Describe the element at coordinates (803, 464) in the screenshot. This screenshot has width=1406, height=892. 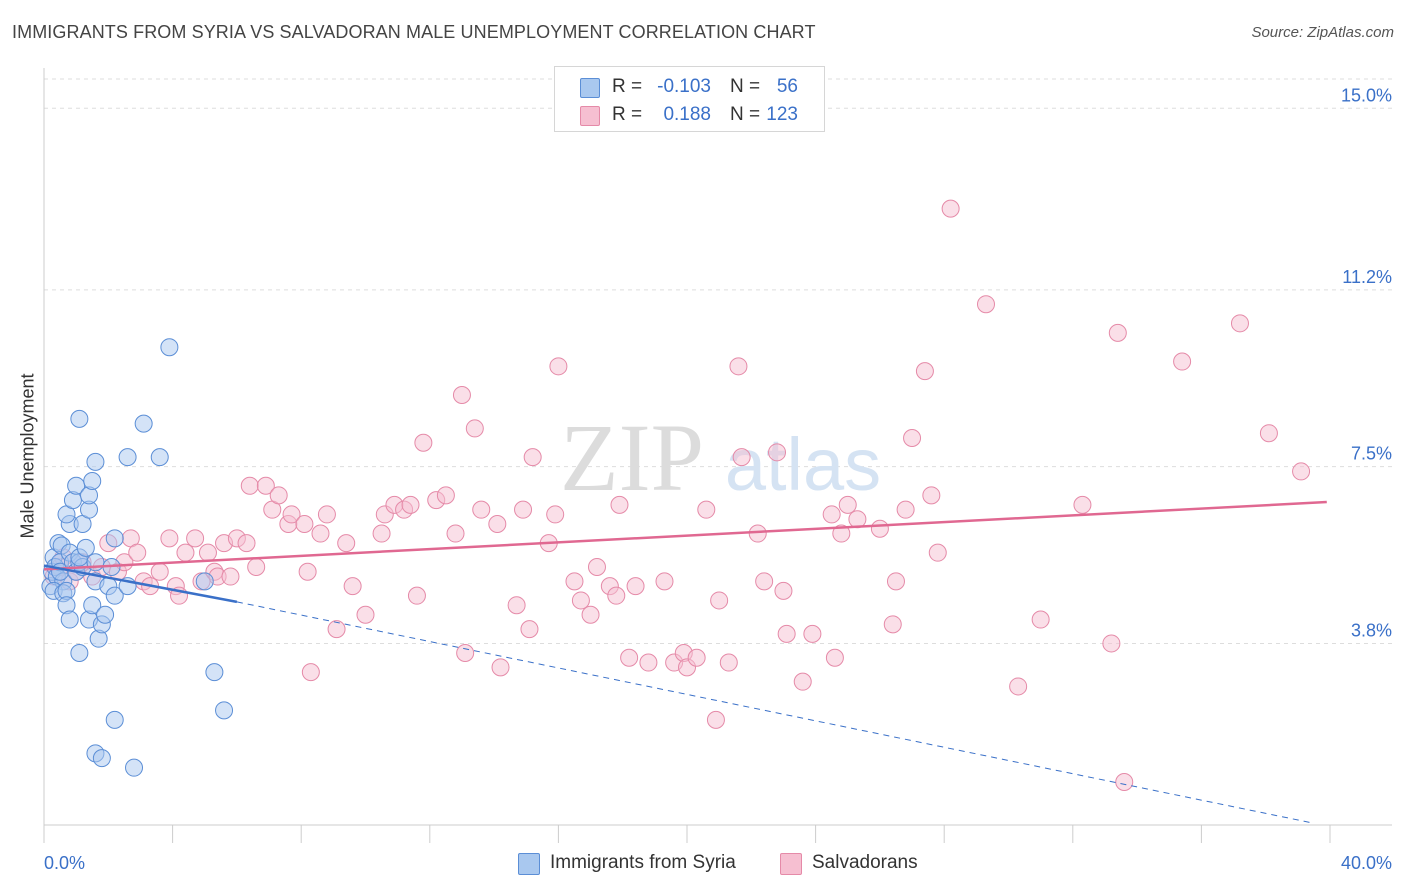
I see `watermark-atlas: atlas` at that location.